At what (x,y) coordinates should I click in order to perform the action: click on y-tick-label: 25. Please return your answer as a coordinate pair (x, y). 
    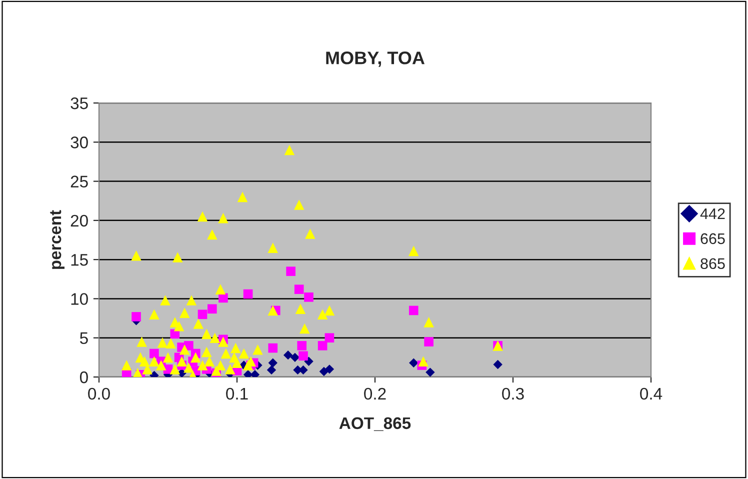
    Looking at the image, I should click on (79, 182).